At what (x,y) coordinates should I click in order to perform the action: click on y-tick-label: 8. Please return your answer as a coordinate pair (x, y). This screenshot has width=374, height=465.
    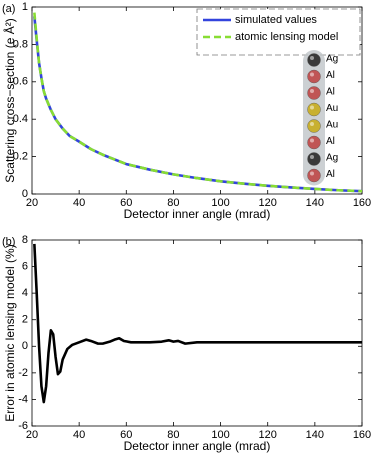
    Looking at the image, I should click on (25, 240).